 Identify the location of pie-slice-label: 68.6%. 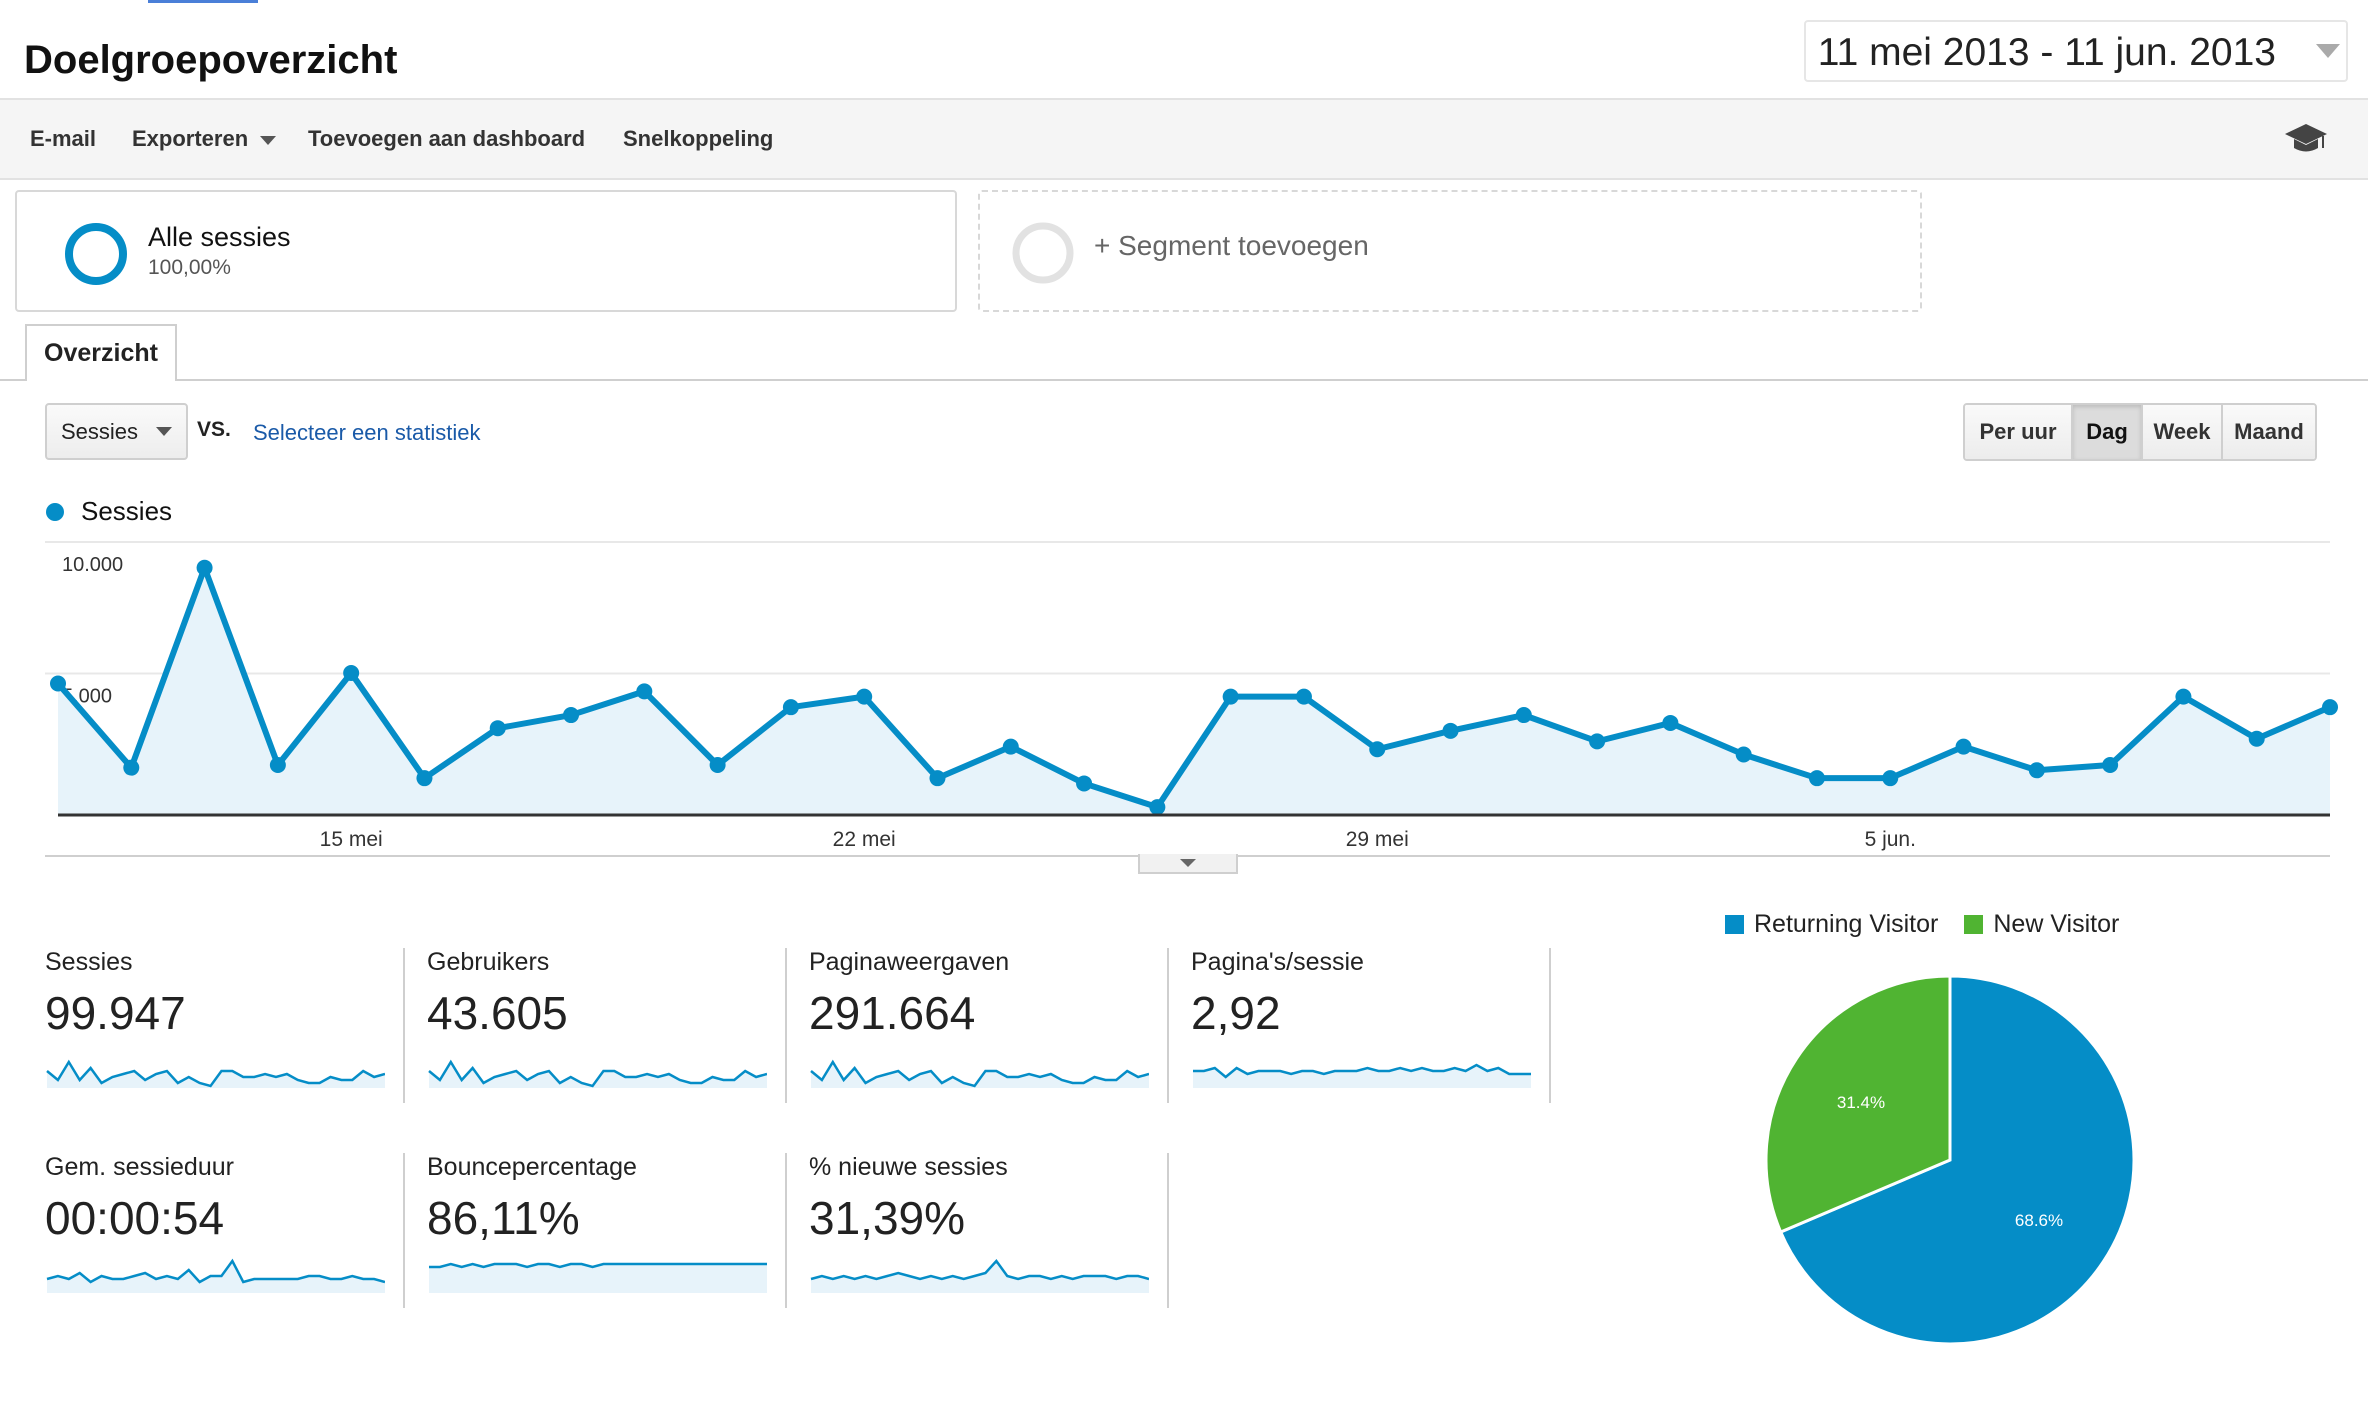
(2039, 1220).